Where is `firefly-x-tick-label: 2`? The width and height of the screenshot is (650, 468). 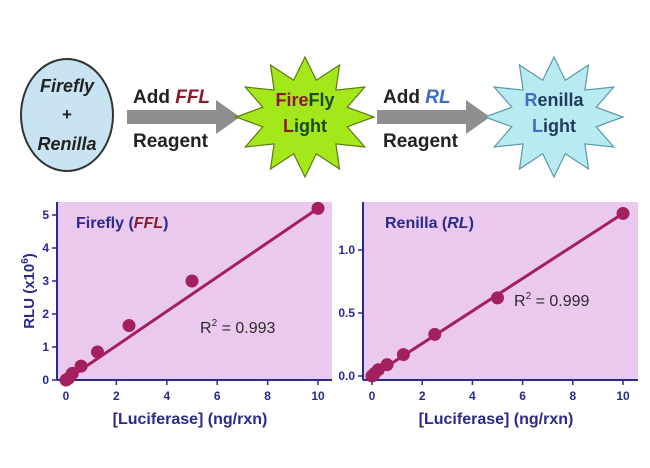 firefly-x-tick-label: 2 is located at coordinates (116, 396).